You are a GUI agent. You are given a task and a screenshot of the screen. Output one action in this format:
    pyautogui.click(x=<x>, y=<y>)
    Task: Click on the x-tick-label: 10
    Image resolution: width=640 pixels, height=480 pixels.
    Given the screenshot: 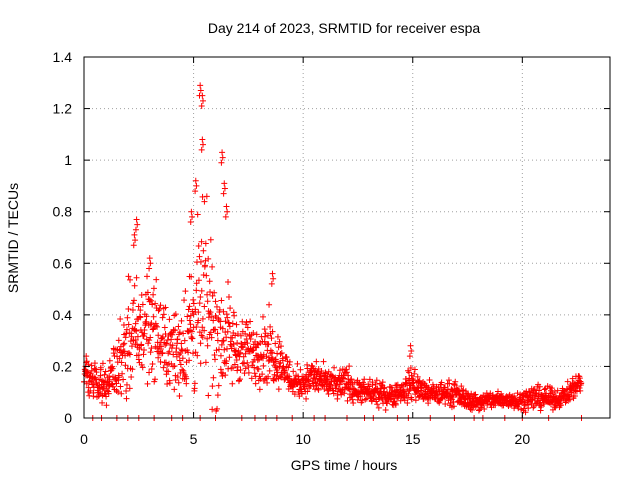 What is the action you would take?
    pyautogui.click(x=303, y=439)
    